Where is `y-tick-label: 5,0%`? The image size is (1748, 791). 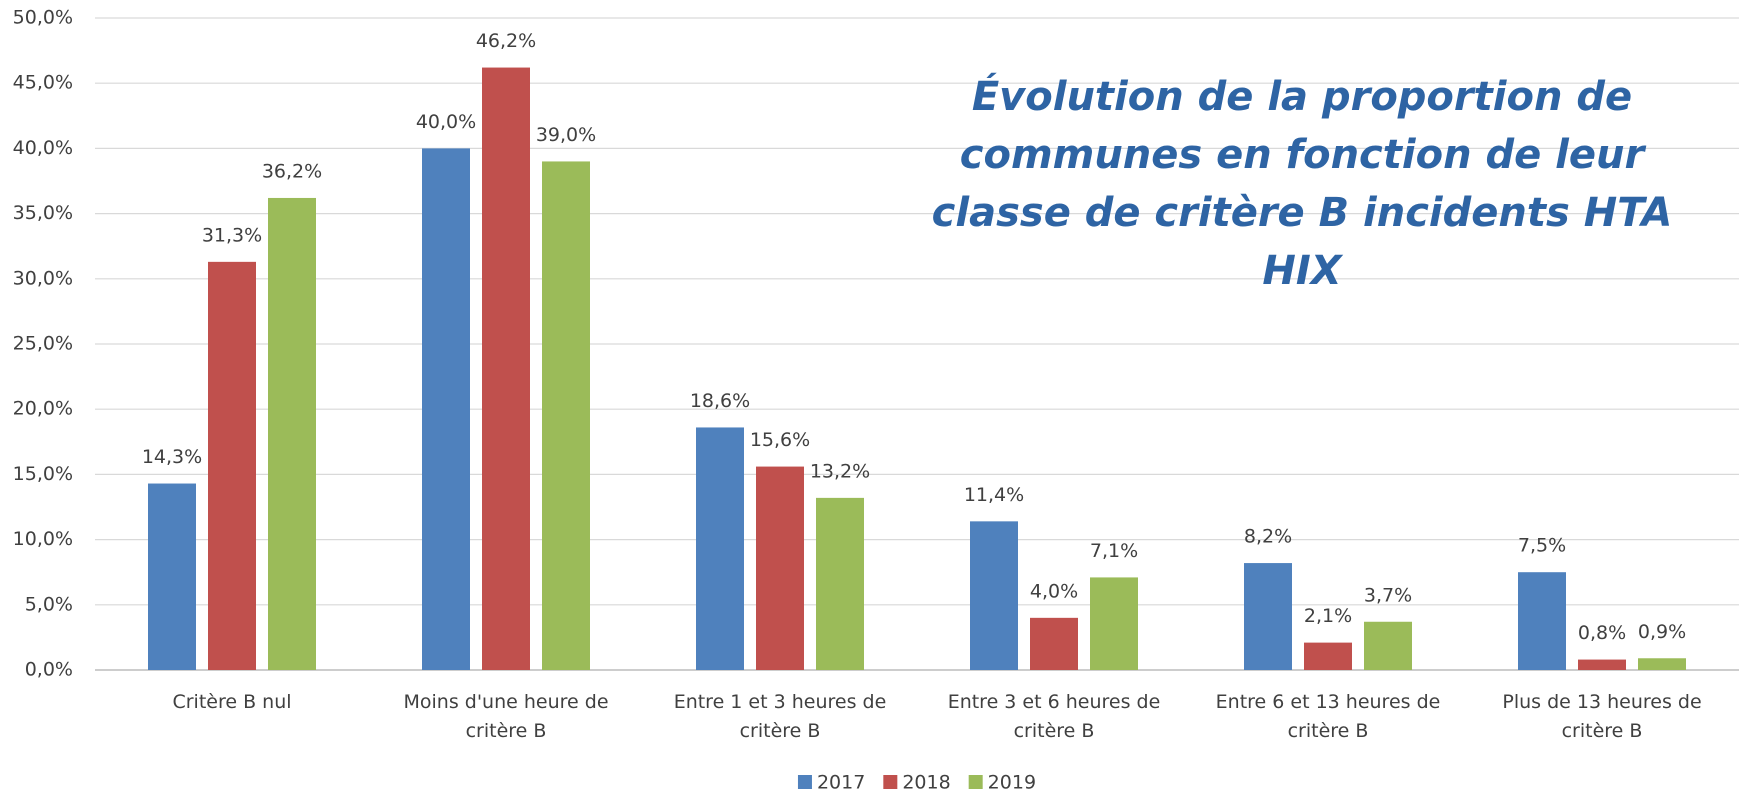 y-tick-label: 5,0% is located at coordinates (49, 604).